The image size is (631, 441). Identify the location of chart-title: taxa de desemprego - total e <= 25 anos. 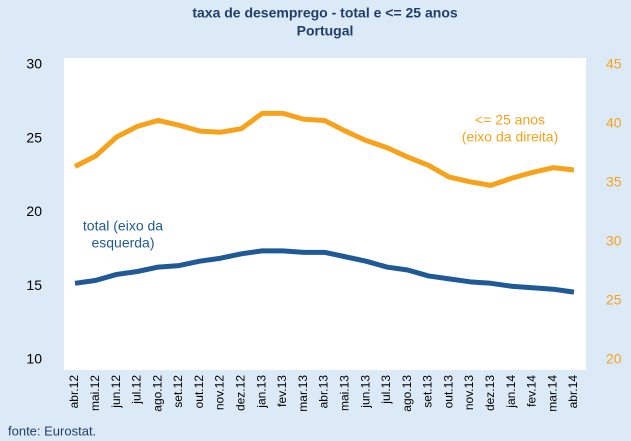
(325, 13).